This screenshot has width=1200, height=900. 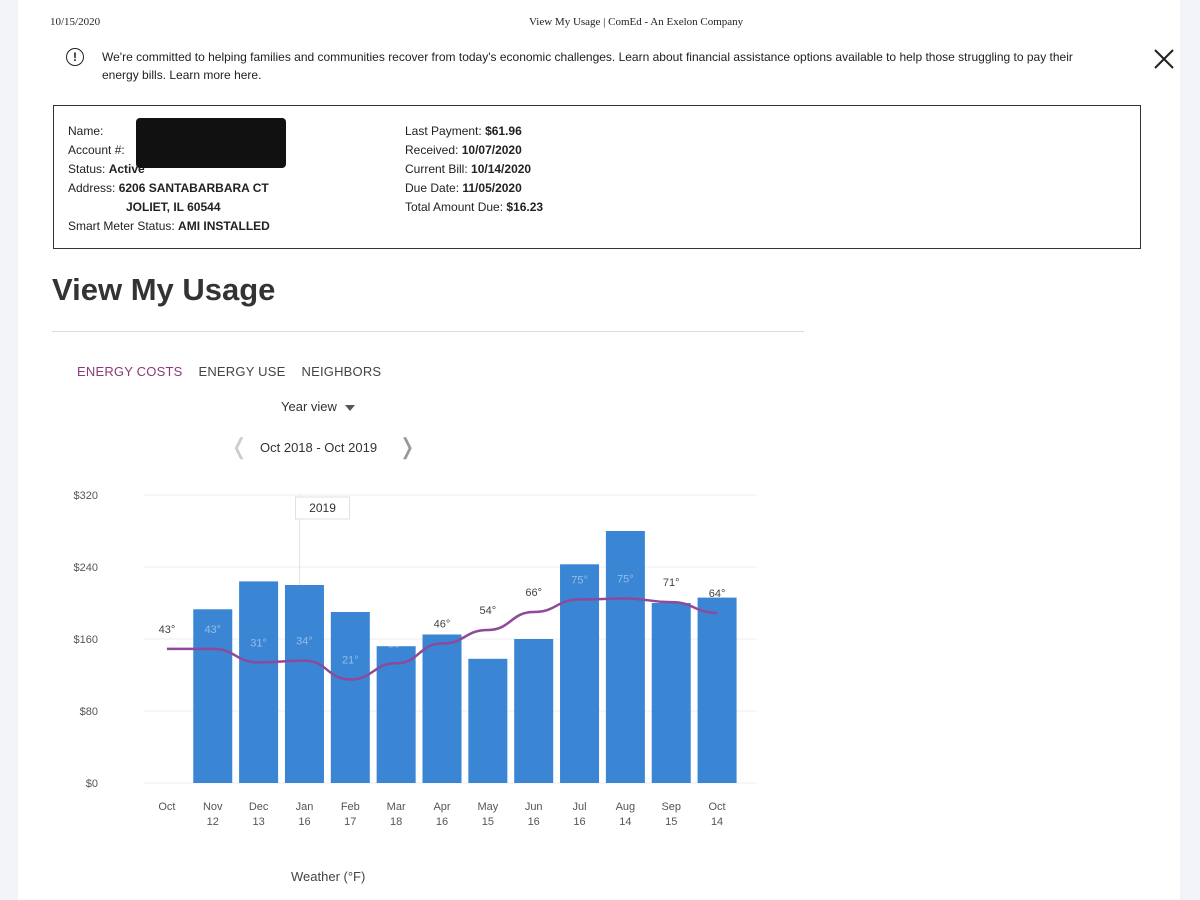 I want to click on due-date-row: Due Date: 11/05/2020, so click(x=474, y=188).